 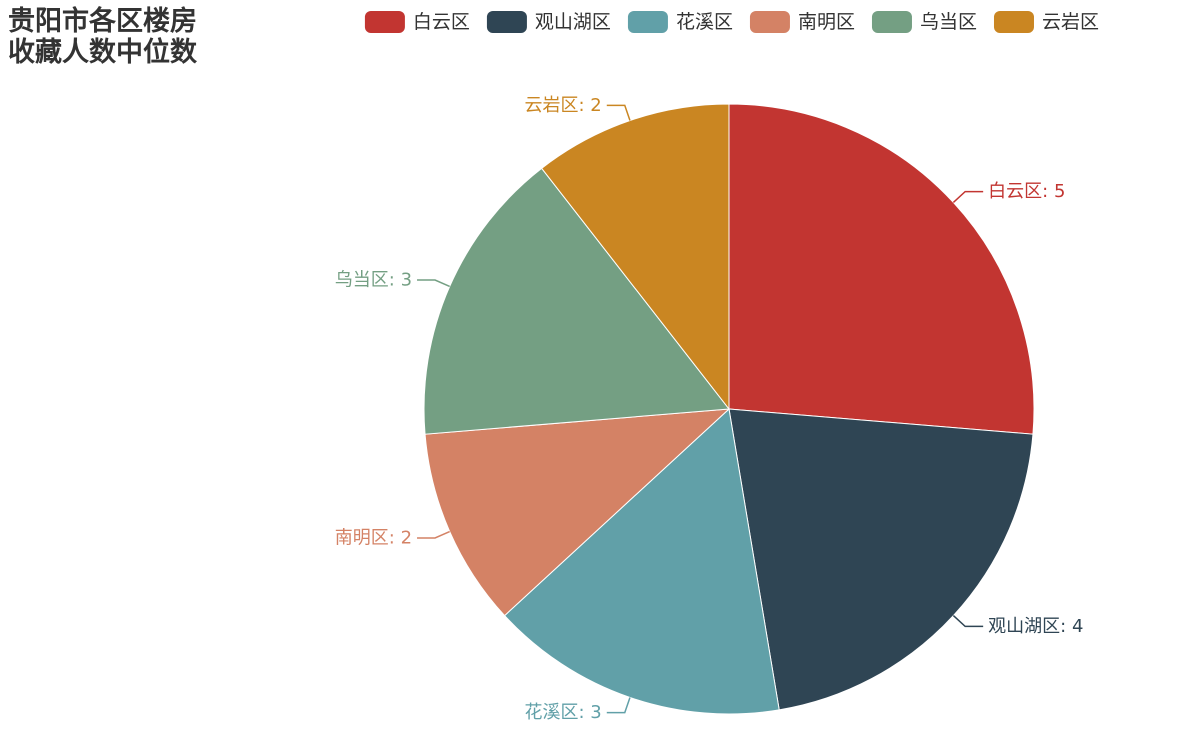 I want to click on slice-label-6: 云岩区: 2, so click(x=563, y=105).